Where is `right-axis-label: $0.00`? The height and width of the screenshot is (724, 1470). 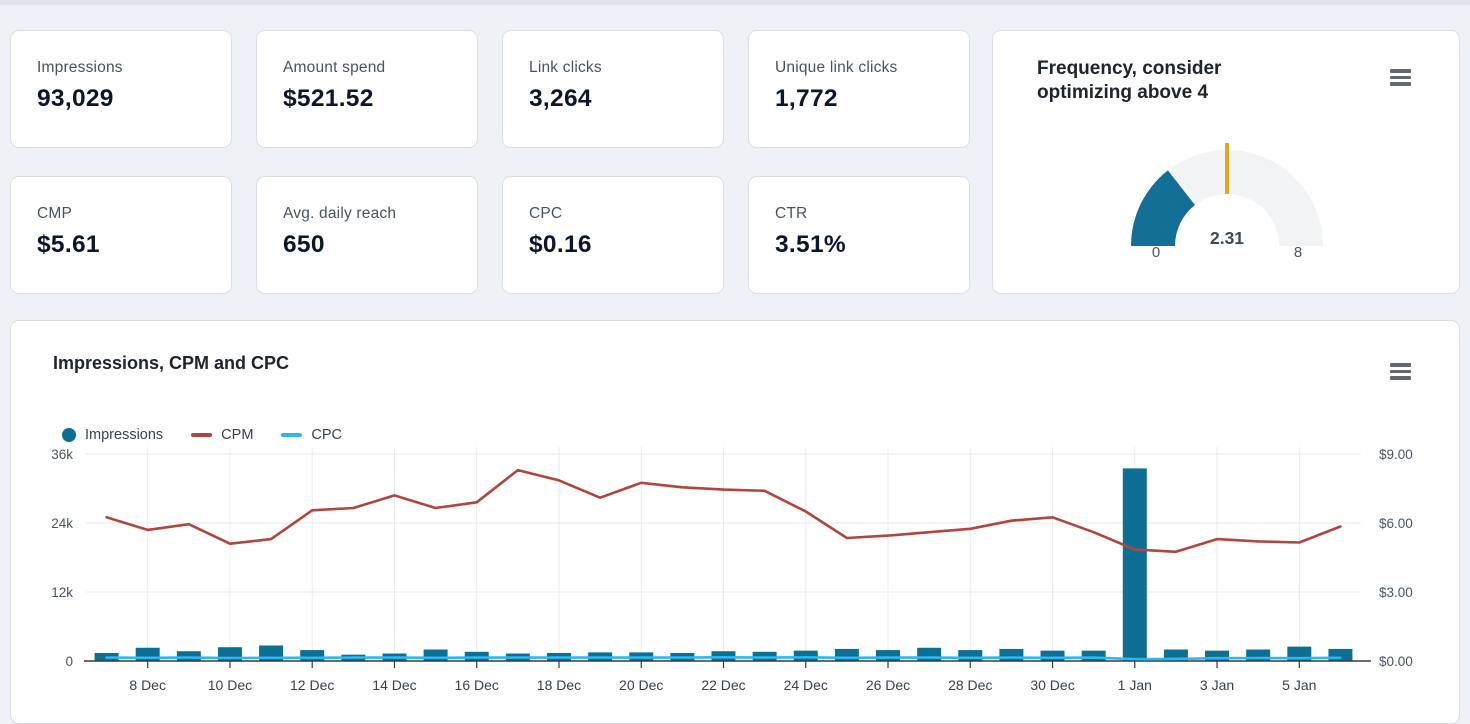
right-axis-label: $0.00 is located at coordinates (1396, 661).